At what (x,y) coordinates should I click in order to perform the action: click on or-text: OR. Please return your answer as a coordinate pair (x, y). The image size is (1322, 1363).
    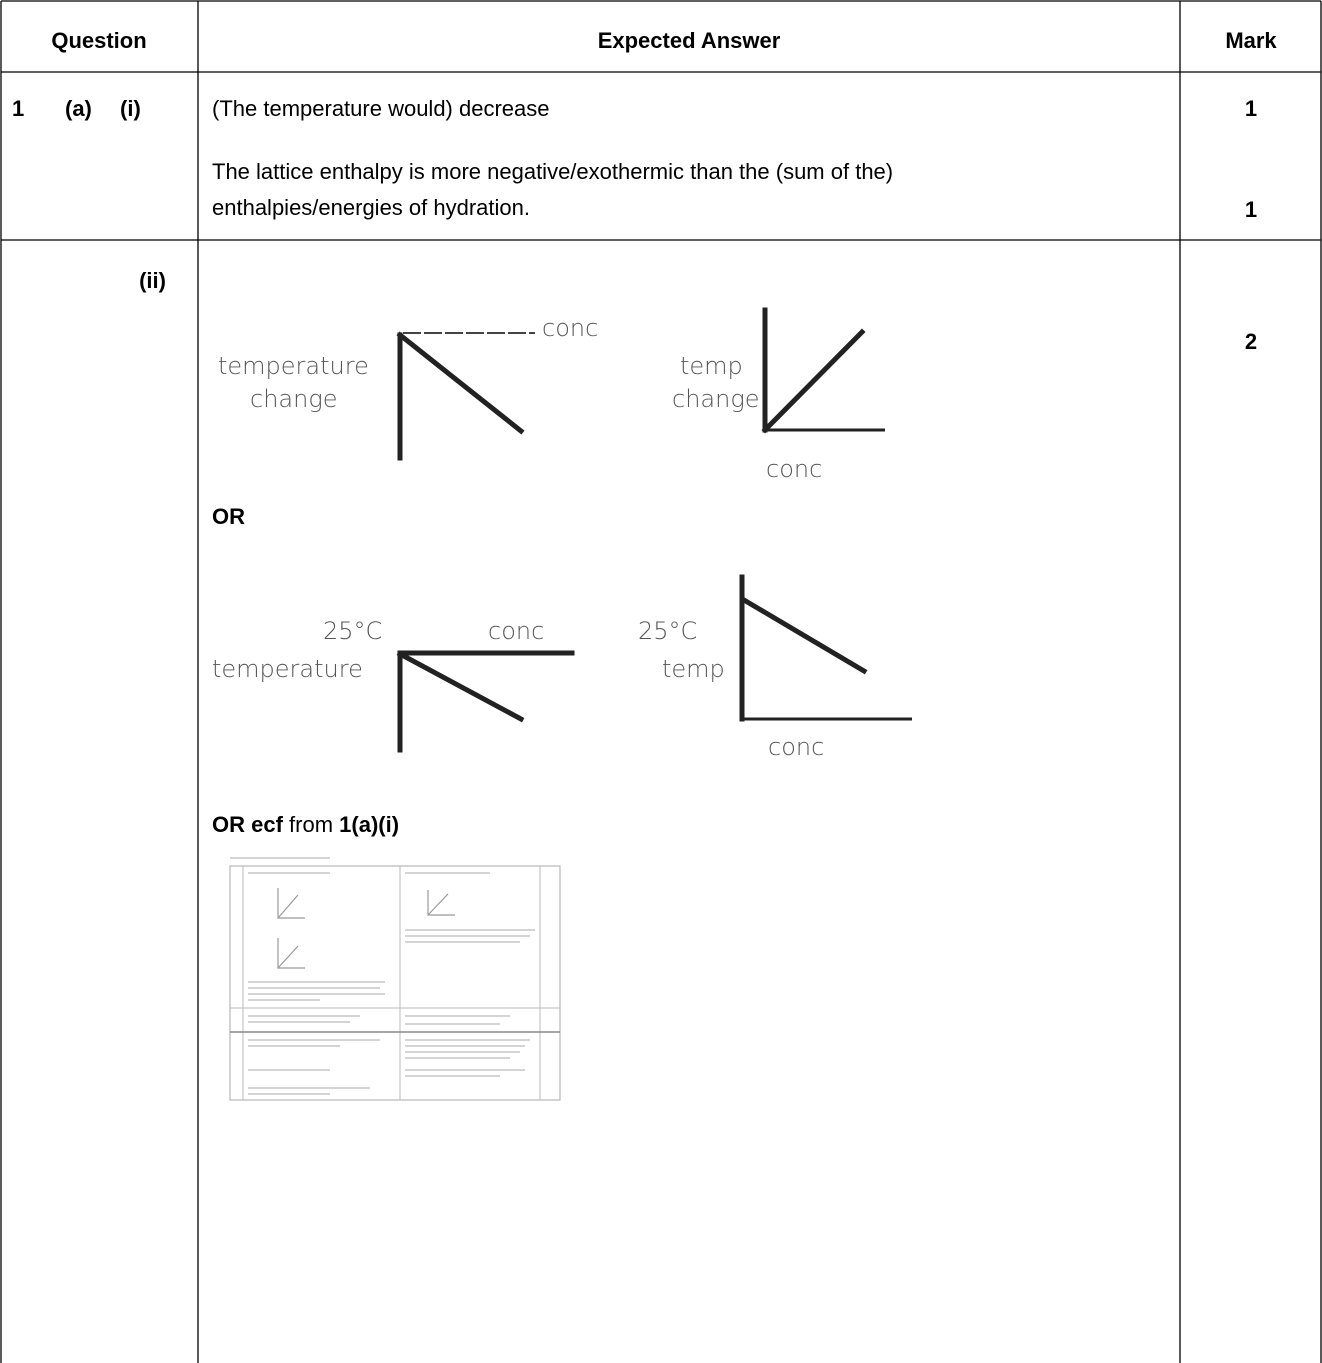
    Looking at the image, I should click on (228, 516).